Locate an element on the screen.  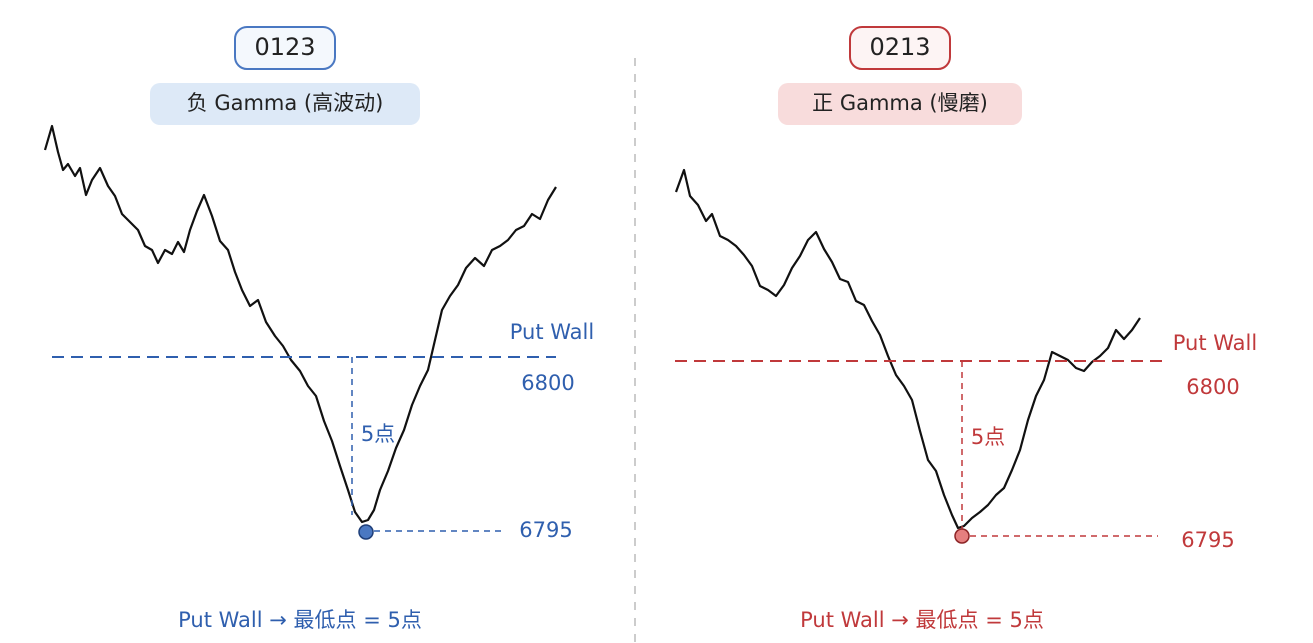
regime: 负 Gamma (高波动) is located at coordinates (285, 103).